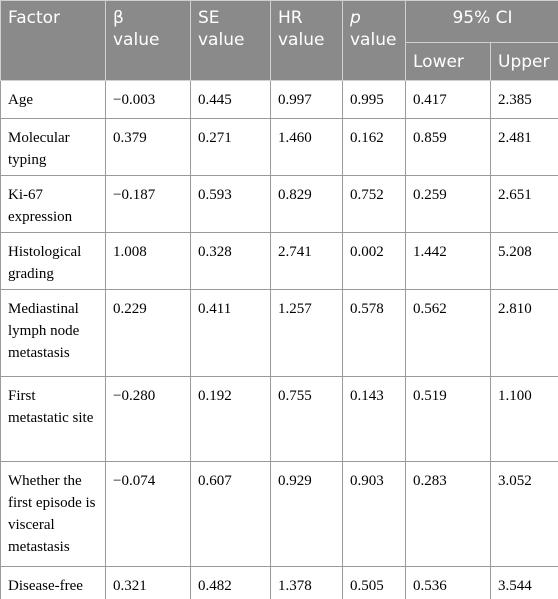 The height and width of the screenshot is (599, 558). Describe the element at coordinates (230, 582) in the screenshot. I see `value-cell: 0.482` at that location.